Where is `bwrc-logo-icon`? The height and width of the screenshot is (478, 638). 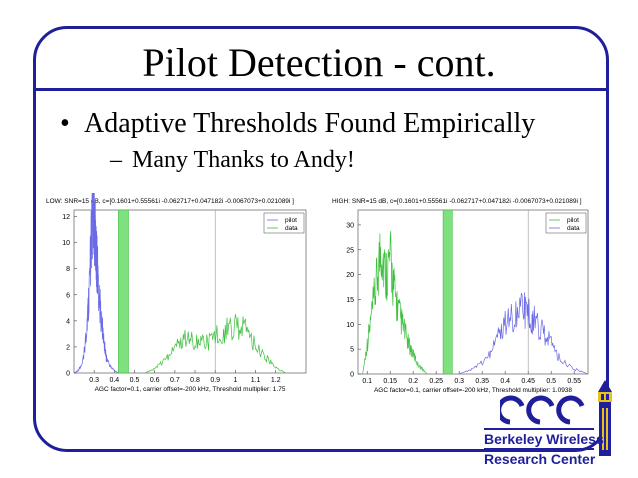
bwrc-logo-icon is located at coordinates (542, 410).